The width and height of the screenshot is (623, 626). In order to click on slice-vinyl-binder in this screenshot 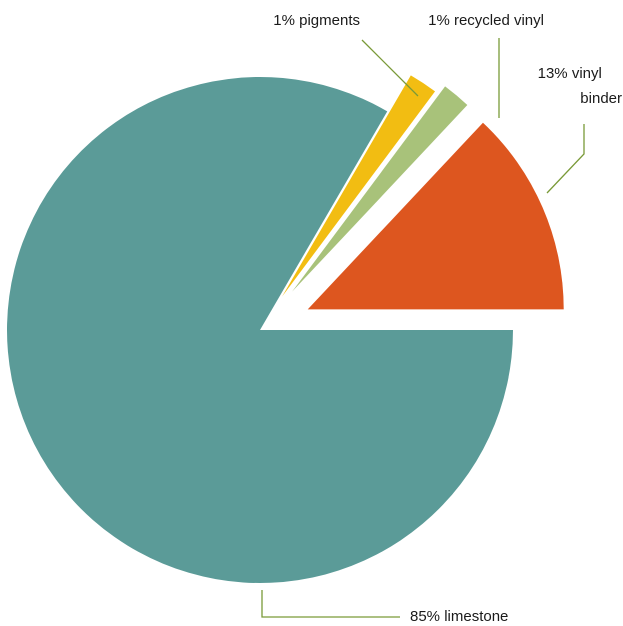, I will do `click(435, 216)`.